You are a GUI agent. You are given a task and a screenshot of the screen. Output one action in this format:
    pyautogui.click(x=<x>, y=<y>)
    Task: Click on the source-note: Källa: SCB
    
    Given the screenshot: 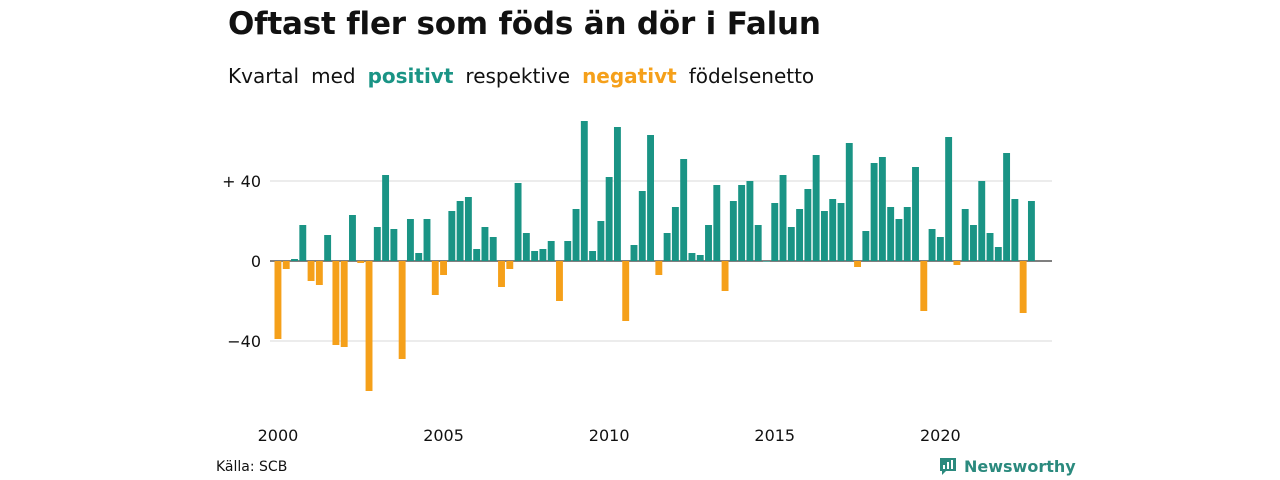 What is the action you would take?
    pyautogui.click(x=252, y=467)
    